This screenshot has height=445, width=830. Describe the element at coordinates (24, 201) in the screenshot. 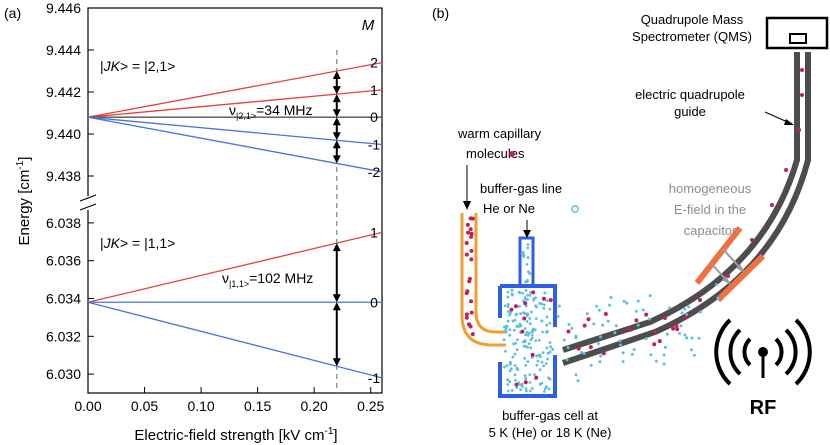

I see `y-axis-label: Energy [cm-1]` at that location.